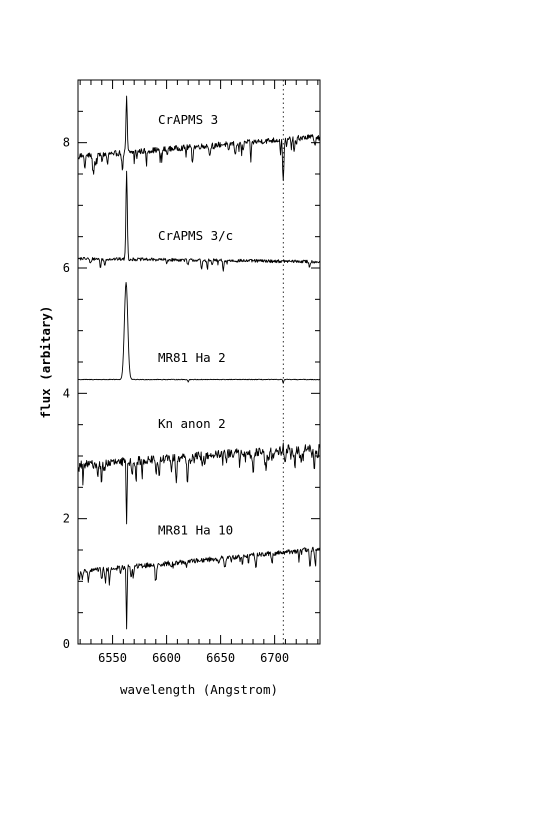 This screenshot has width=545, height=817. What do you see at coordinates (192, 423) in the screenshot?
I see `series-label-3: Kn anon 2` at bounding box center [192, 423].